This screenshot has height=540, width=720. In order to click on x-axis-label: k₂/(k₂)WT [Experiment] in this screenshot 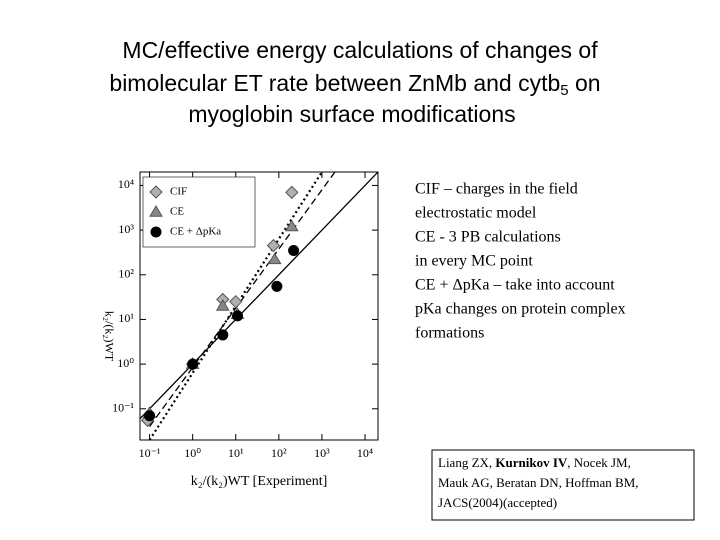, I will do `click(259, 481)`.